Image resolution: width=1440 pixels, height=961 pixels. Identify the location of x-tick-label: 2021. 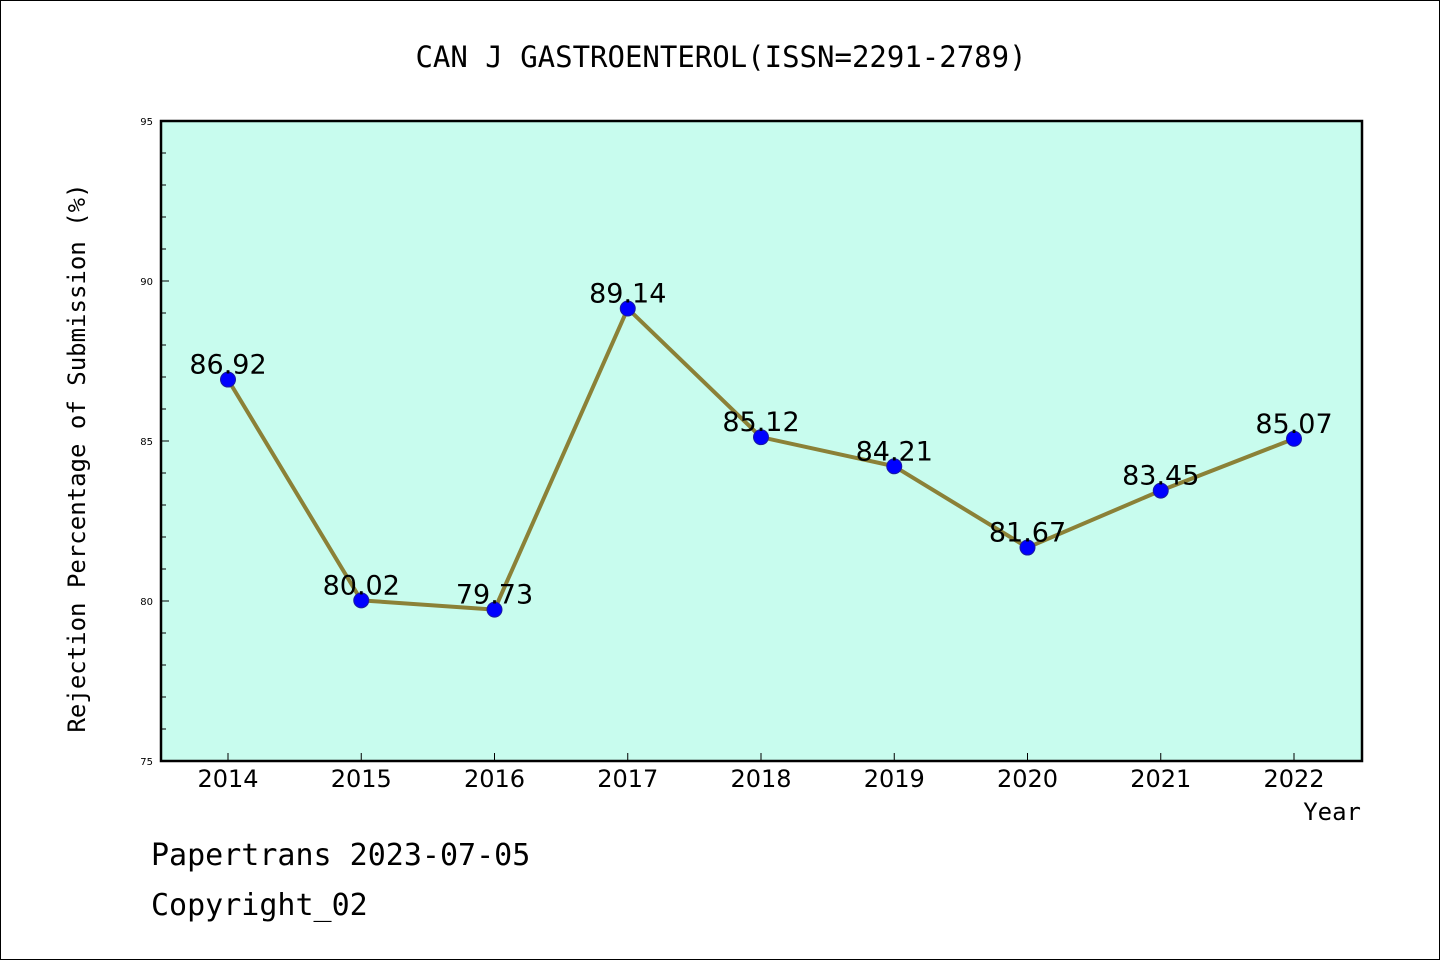
(1160, 779).